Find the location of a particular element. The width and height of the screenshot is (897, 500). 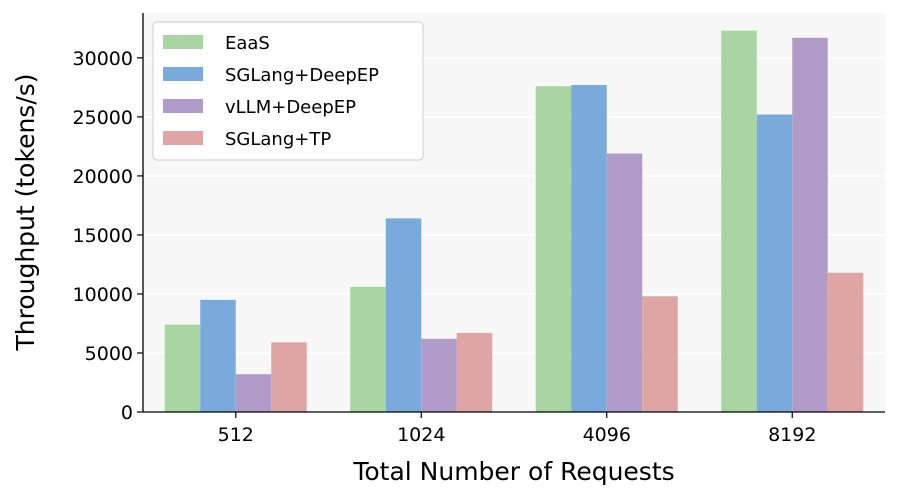

x-tick-label: 512 is located at coordinates (236, 435).